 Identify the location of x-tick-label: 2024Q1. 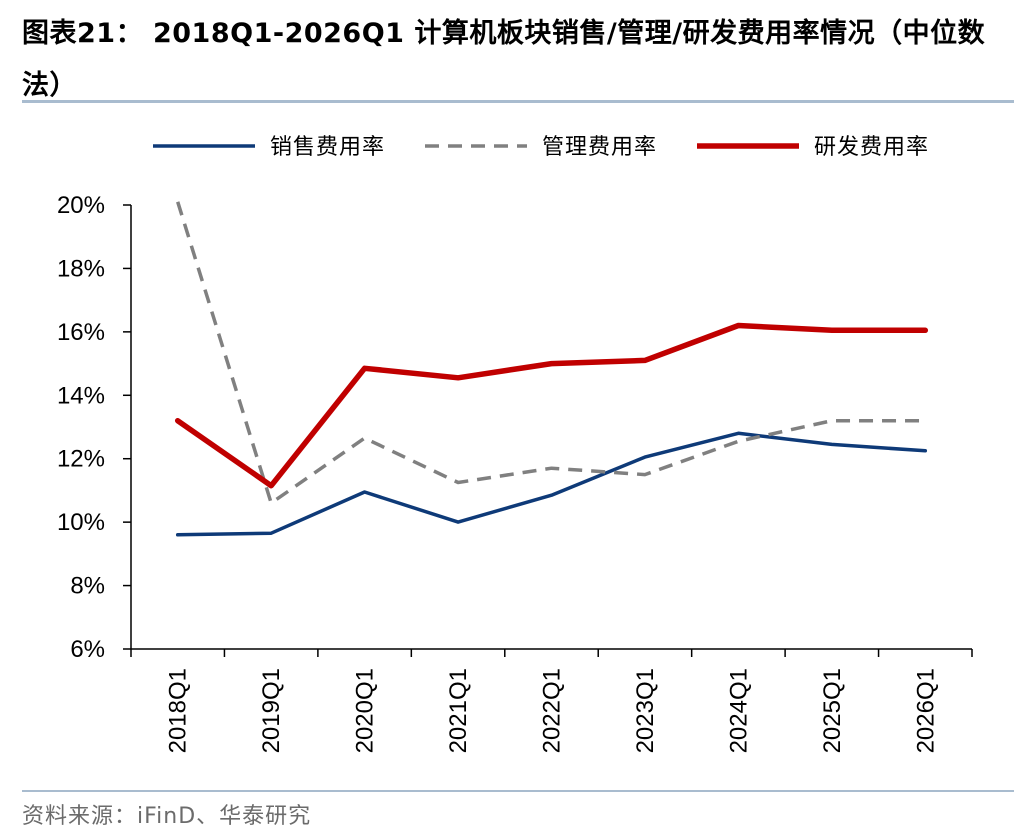
(738, 710).